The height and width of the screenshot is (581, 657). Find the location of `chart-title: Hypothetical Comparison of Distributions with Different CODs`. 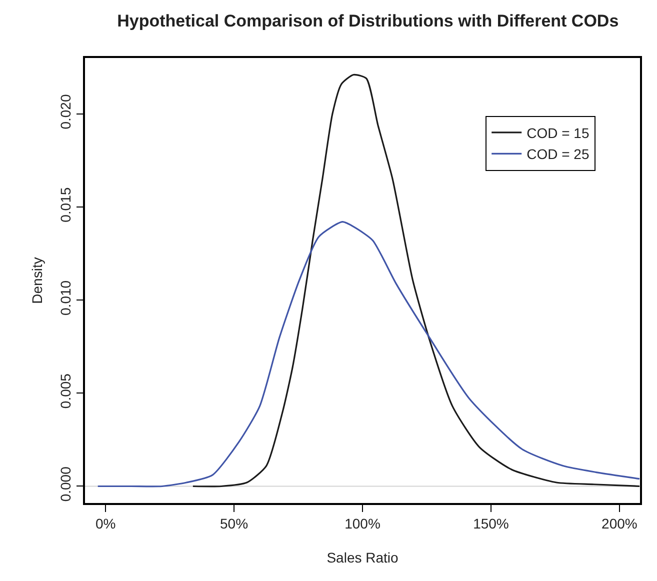

chart-title: Hypothetical Comparison of Distributions with Different CODs is located at coordinates (368, 20).